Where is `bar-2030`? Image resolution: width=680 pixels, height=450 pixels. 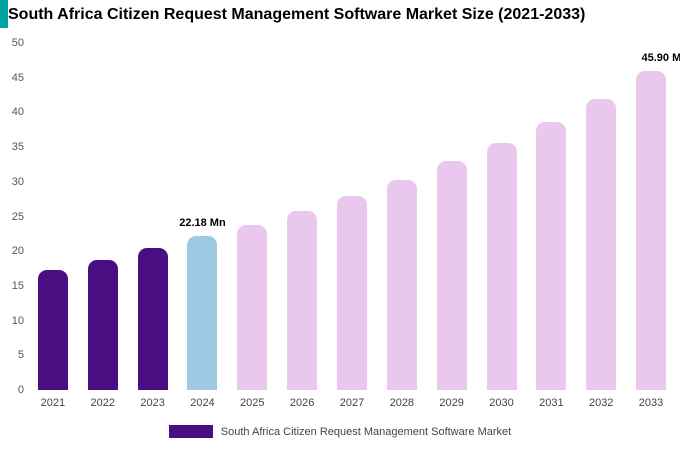 bar-2030 is located at coordinates (501, 266).